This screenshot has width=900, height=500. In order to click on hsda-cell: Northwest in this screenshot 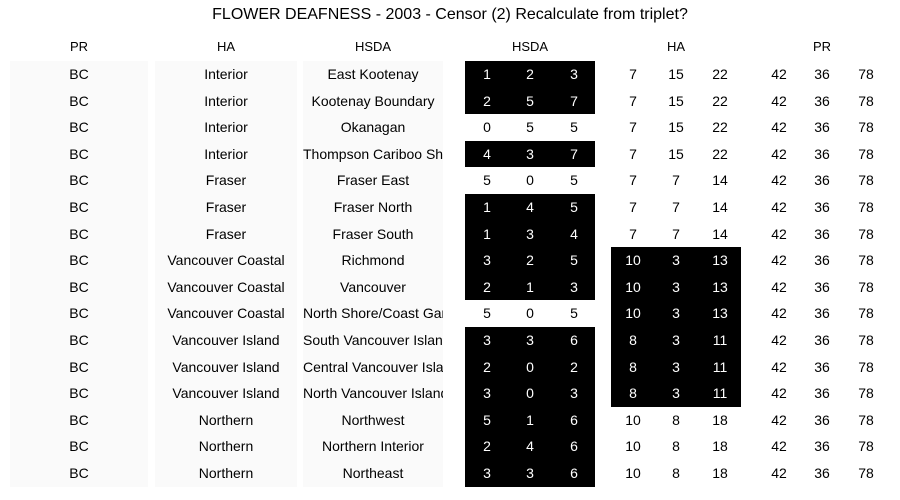, I will do `click(373, 419)`.